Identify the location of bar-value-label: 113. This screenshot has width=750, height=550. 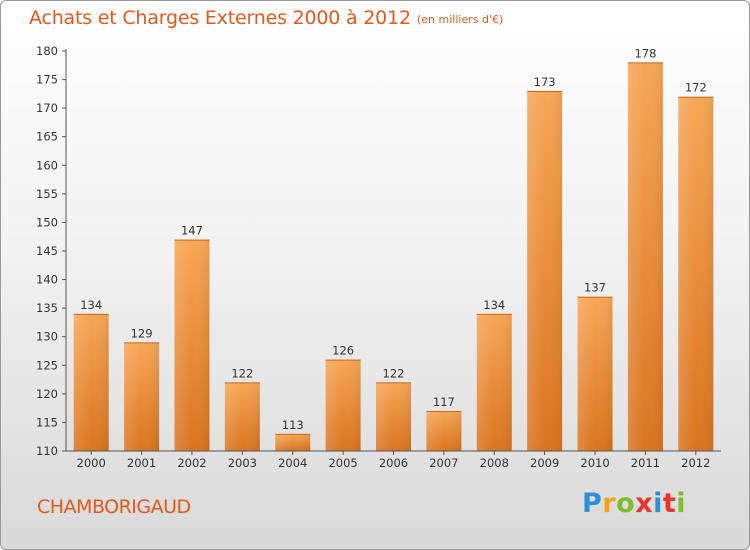
(293, 425).